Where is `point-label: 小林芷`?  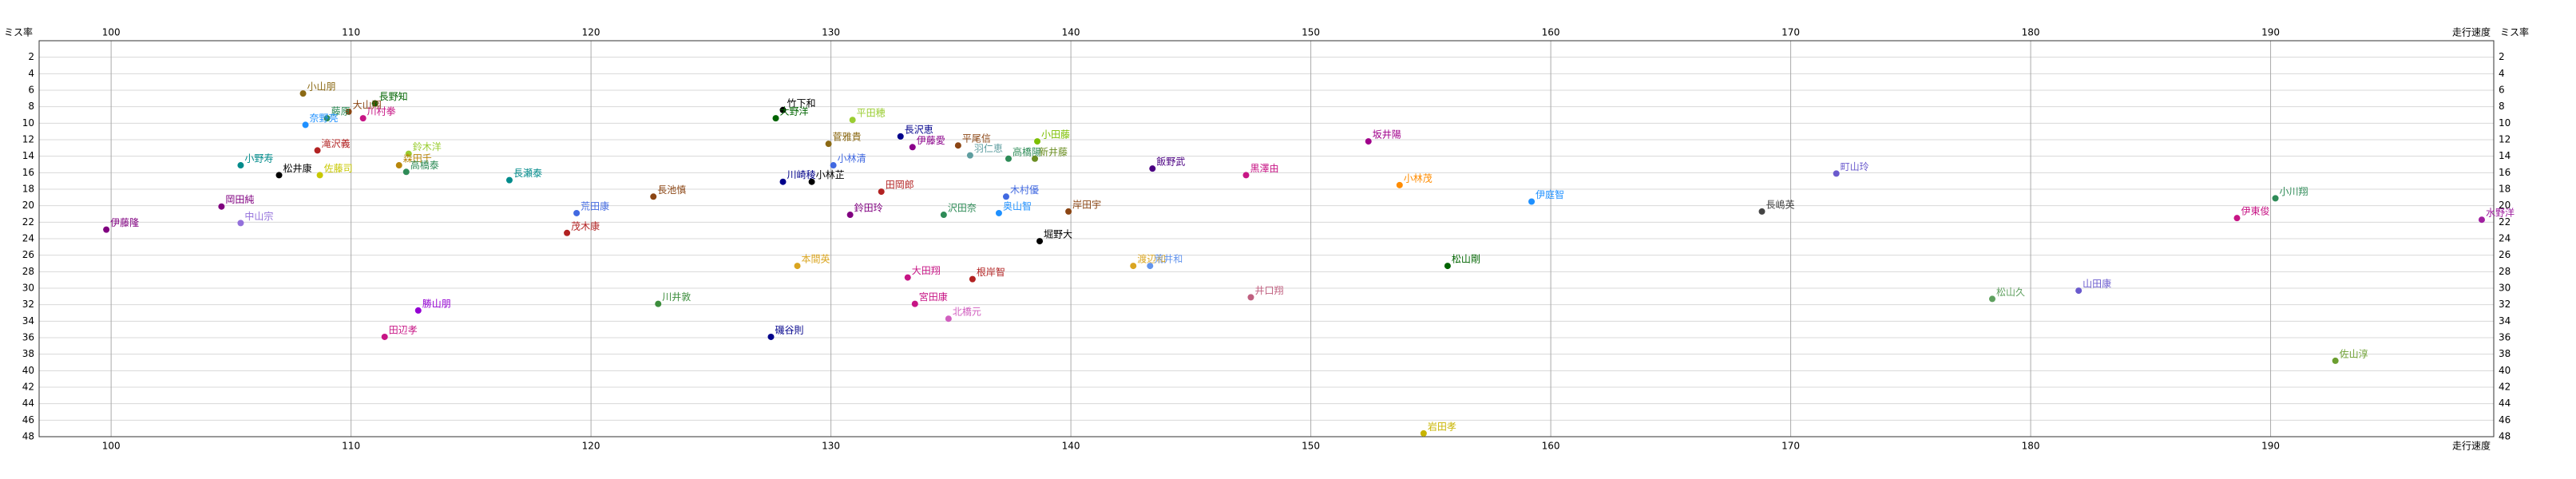
point-label: 小林芷 is located at coordinates (830, 174).